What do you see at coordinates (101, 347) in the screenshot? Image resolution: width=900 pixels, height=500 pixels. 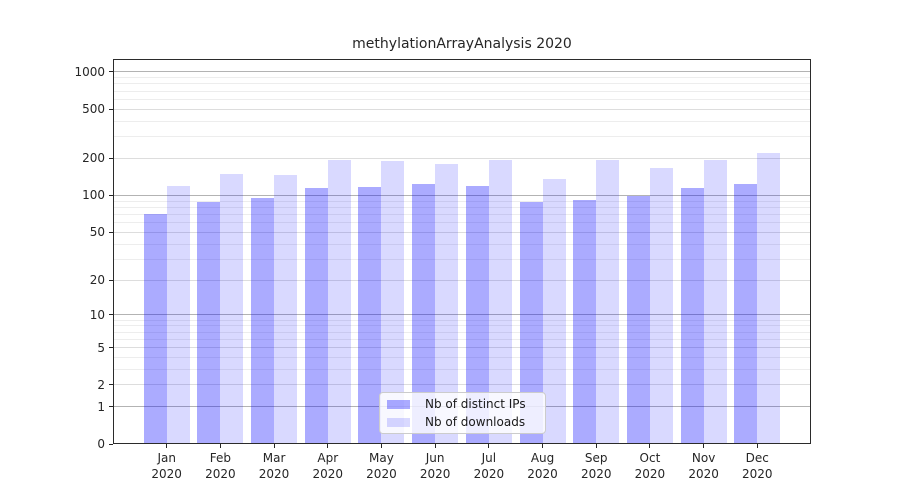 I see `y-tick-label: 5` at bounding box center [101, 347].